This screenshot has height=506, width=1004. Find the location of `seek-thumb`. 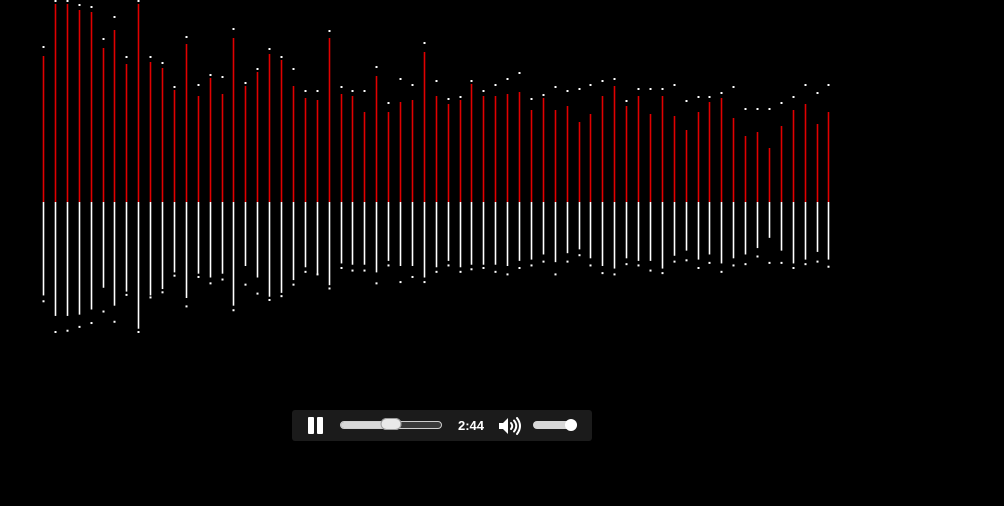

seek-thumb is located at coordinates (391, 424).